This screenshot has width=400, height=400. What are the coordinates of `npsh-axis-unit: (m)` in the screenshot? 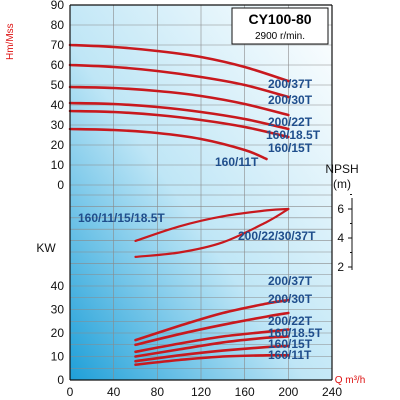 It's located at (342, 184).